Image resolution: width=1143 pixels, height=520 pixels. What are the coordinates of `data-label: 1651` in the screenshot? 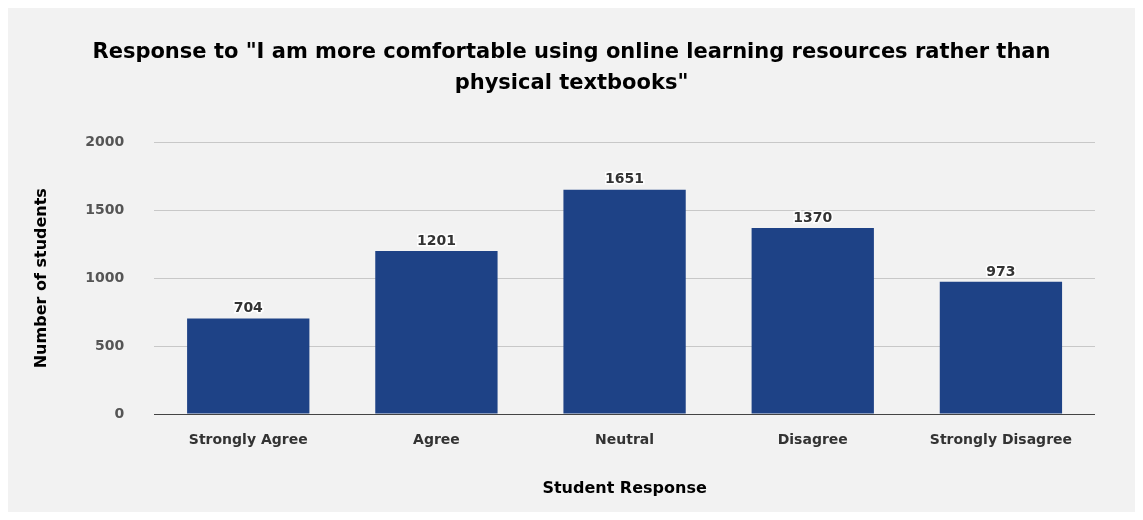 It's located at (625, 178).